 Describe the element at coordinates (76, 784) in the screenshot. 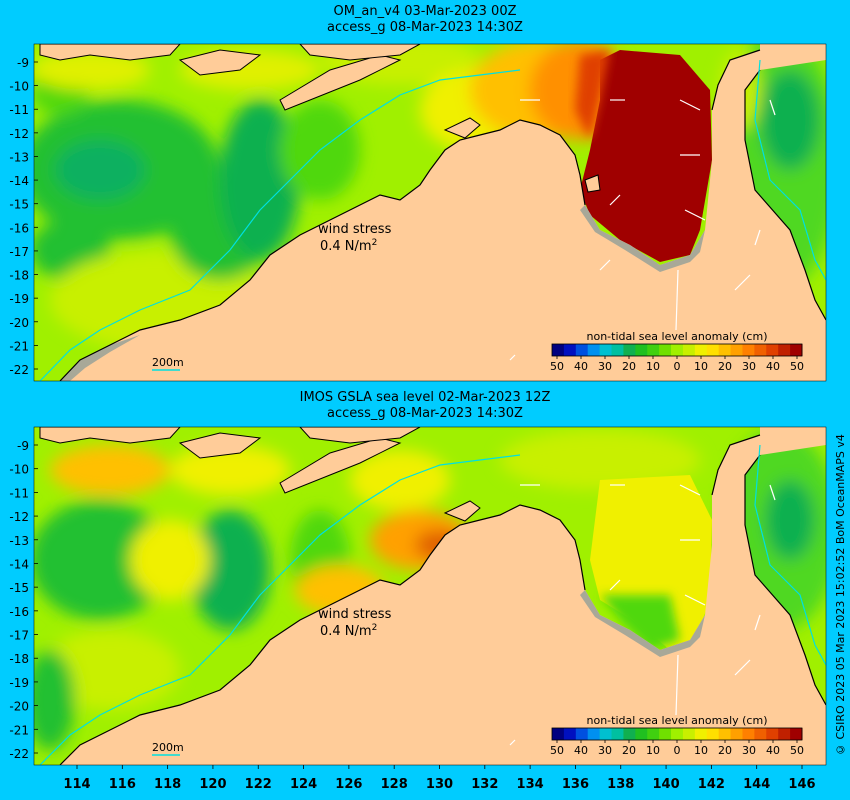

I see `x-tick-label: 114` at that location.